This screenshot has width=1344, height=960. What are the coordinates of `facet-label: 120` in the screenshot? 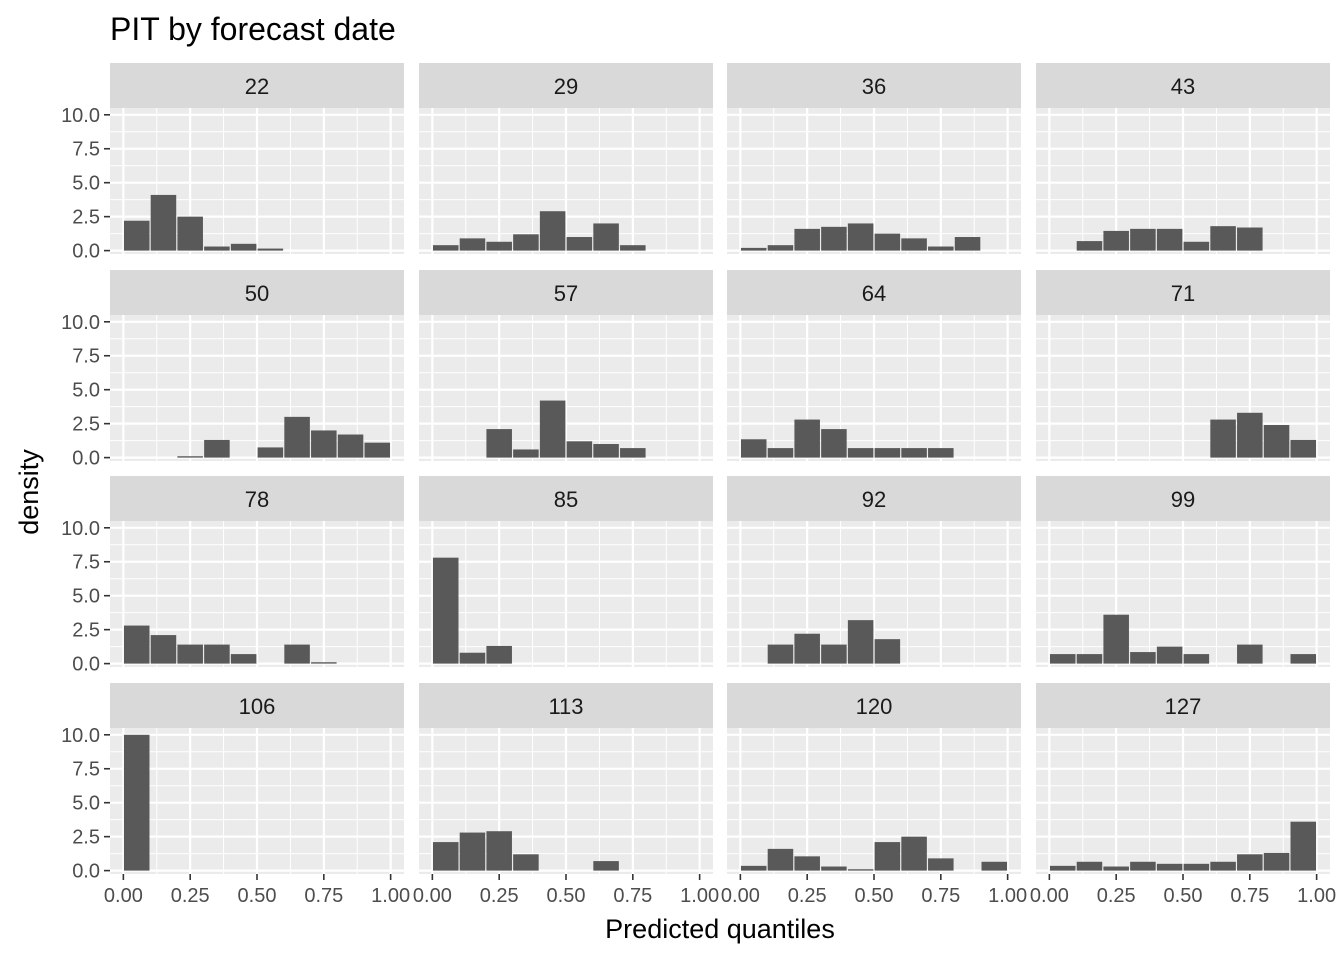 It's located at (874, 706).